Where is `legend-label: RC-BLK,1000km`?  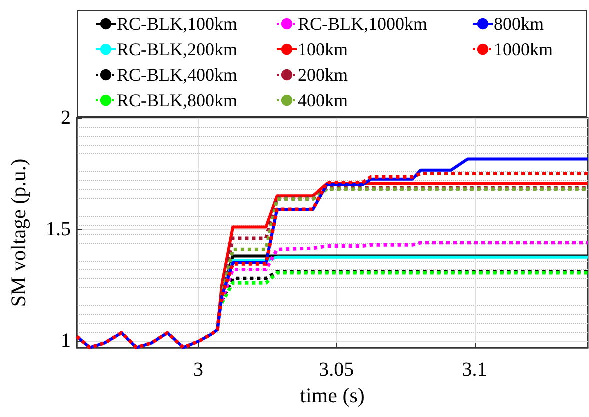 legend-label: RC-BLK,1000km is located at coordinates (363, 24).